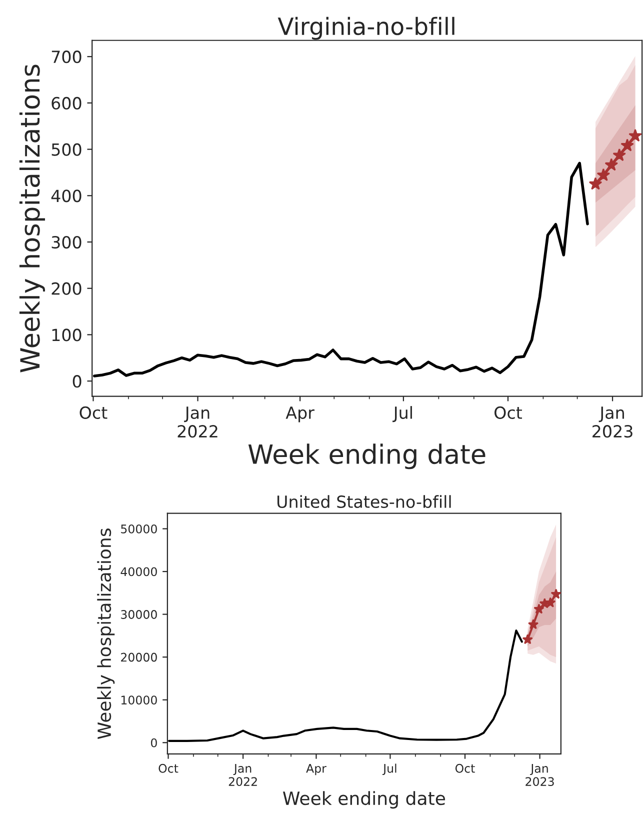 Image resolution: width=644 pixels, height=824 pixels. I want to click on y-tick-label: 400, so click(66, 196).